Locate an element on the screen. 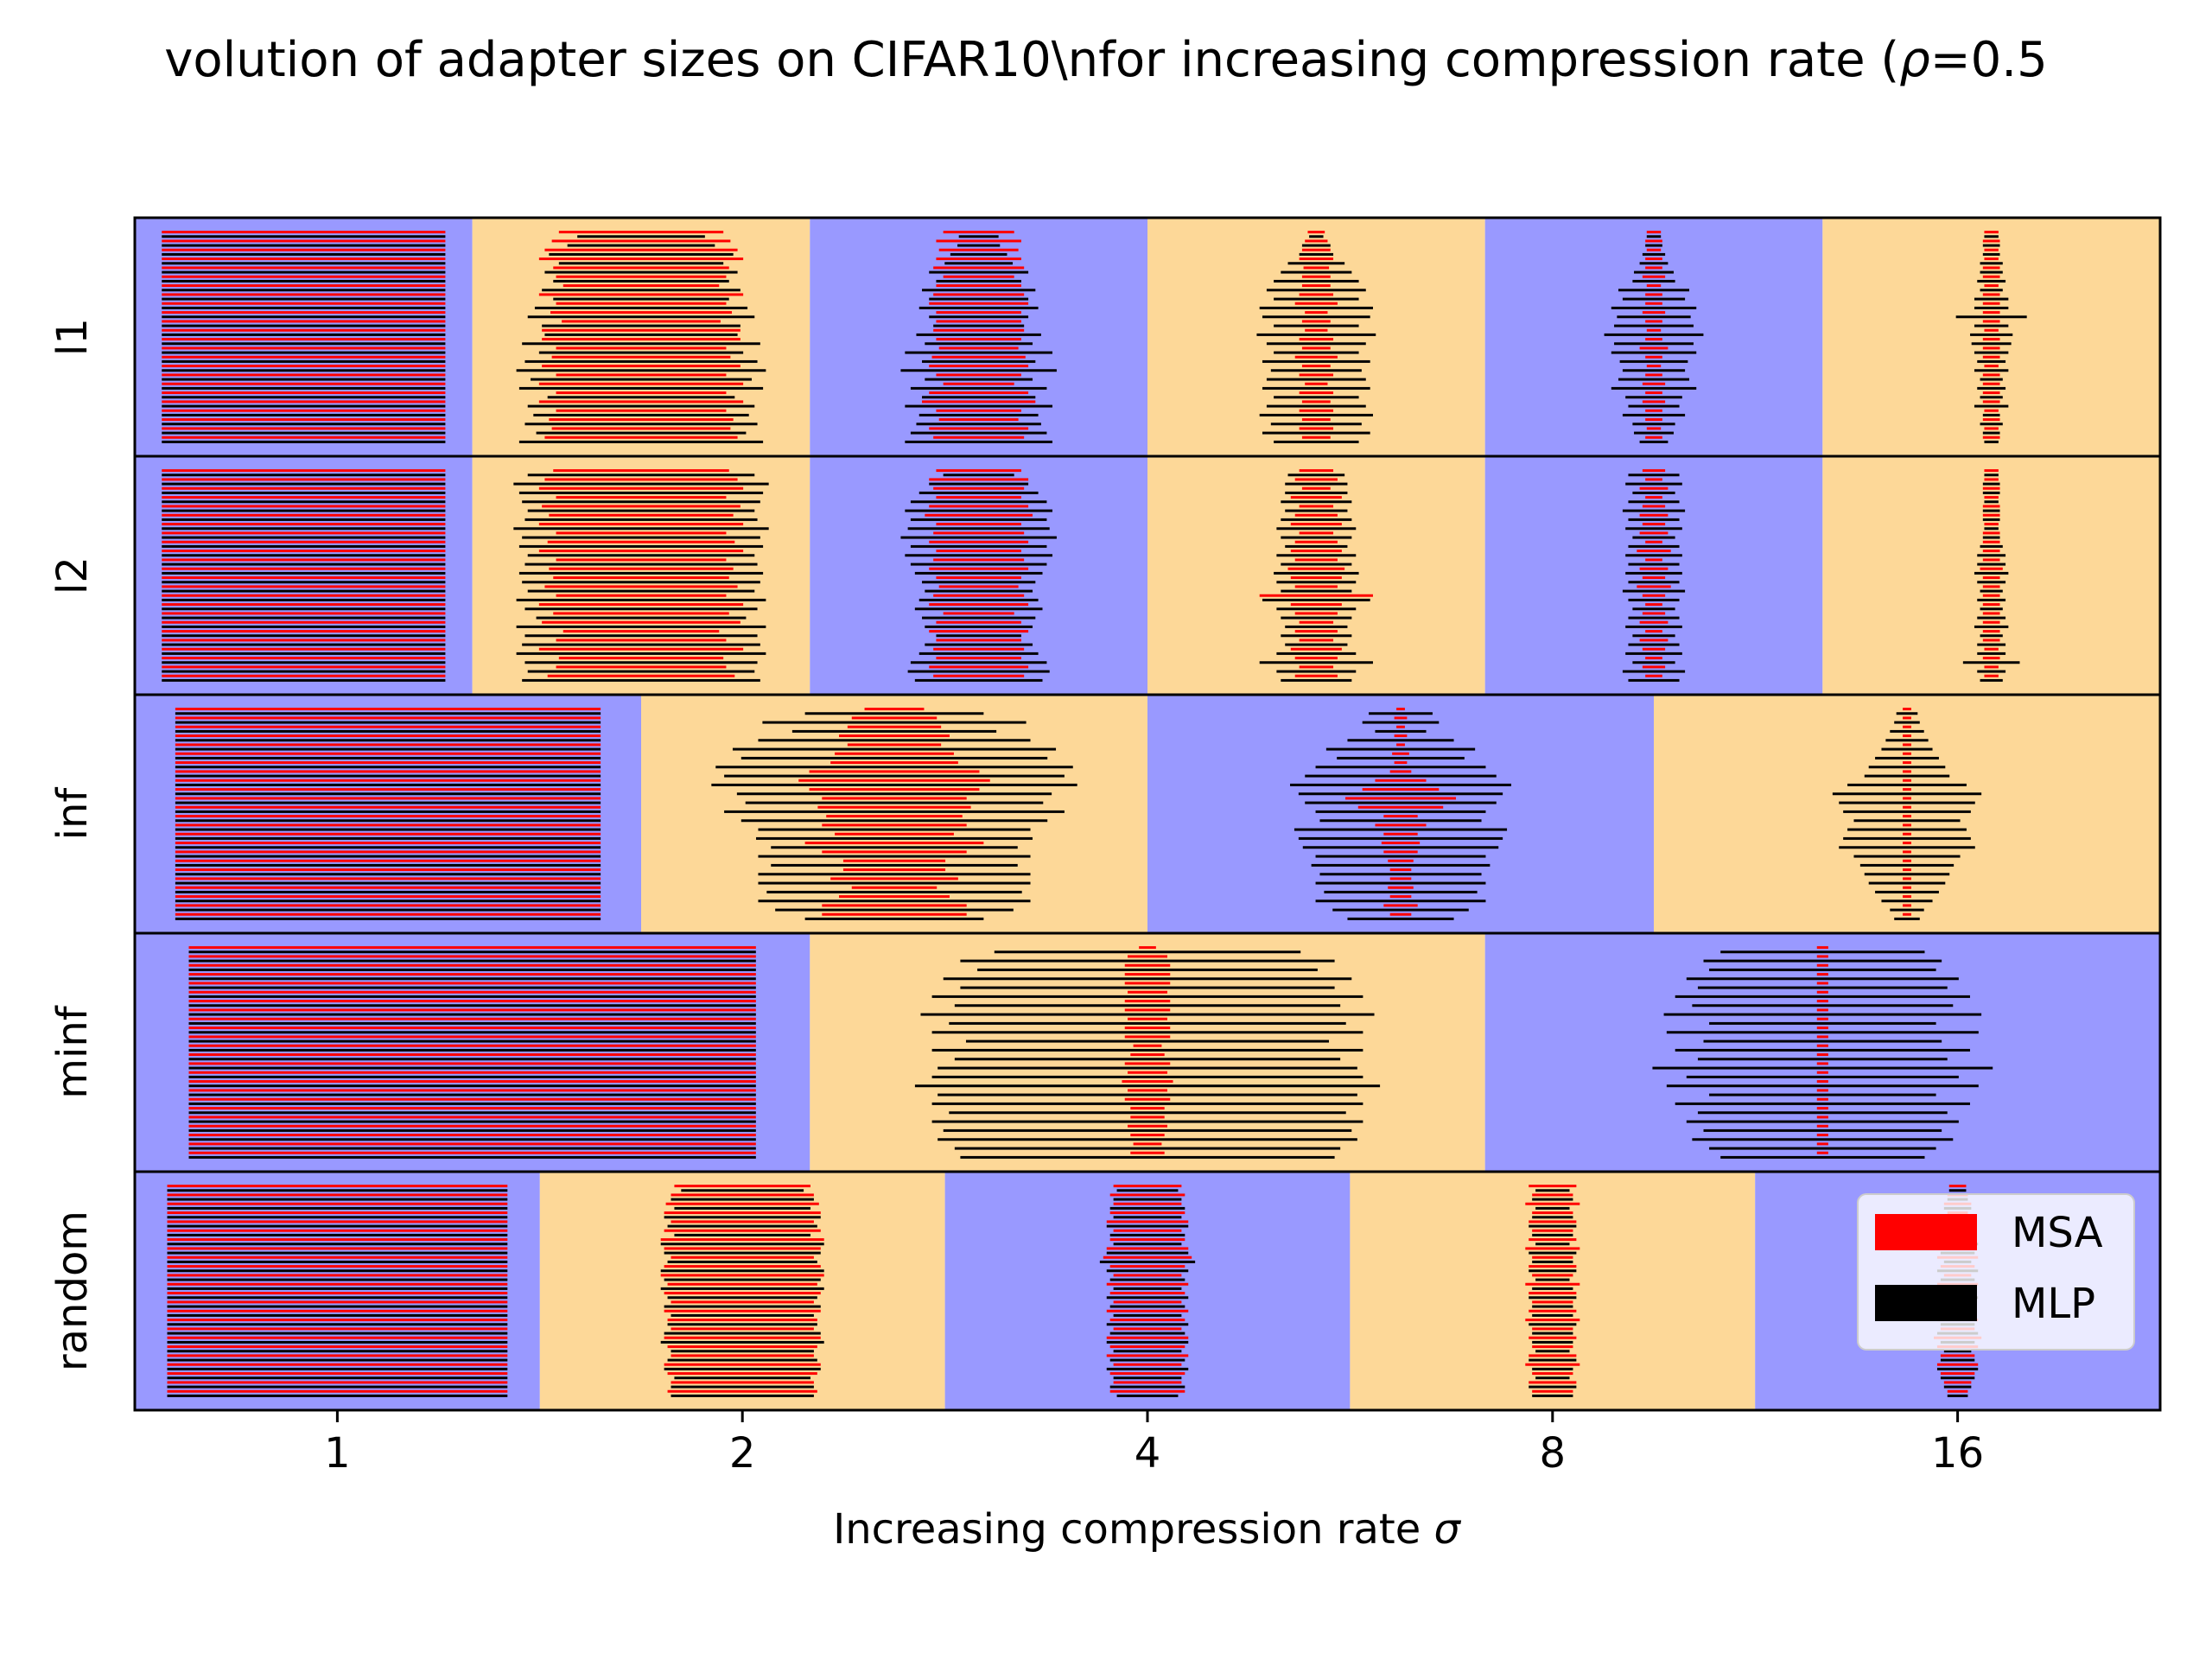 This screenshot has height=1659, width=2212. bar-minf-sigma-4-layer-14-mlp is located at coordinates (1822, 1068).